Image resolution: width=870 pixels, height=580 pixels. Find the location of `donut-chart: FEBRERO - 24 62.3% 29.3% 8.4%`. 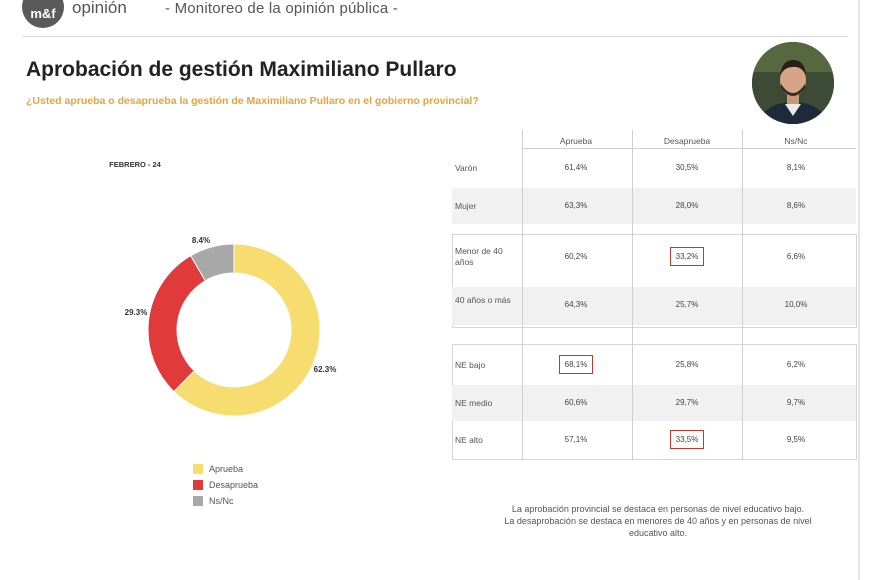

donut-chart: FEBRERO - 24 62.3% 29.3% 8.4% is located at coordinates (223, 288).